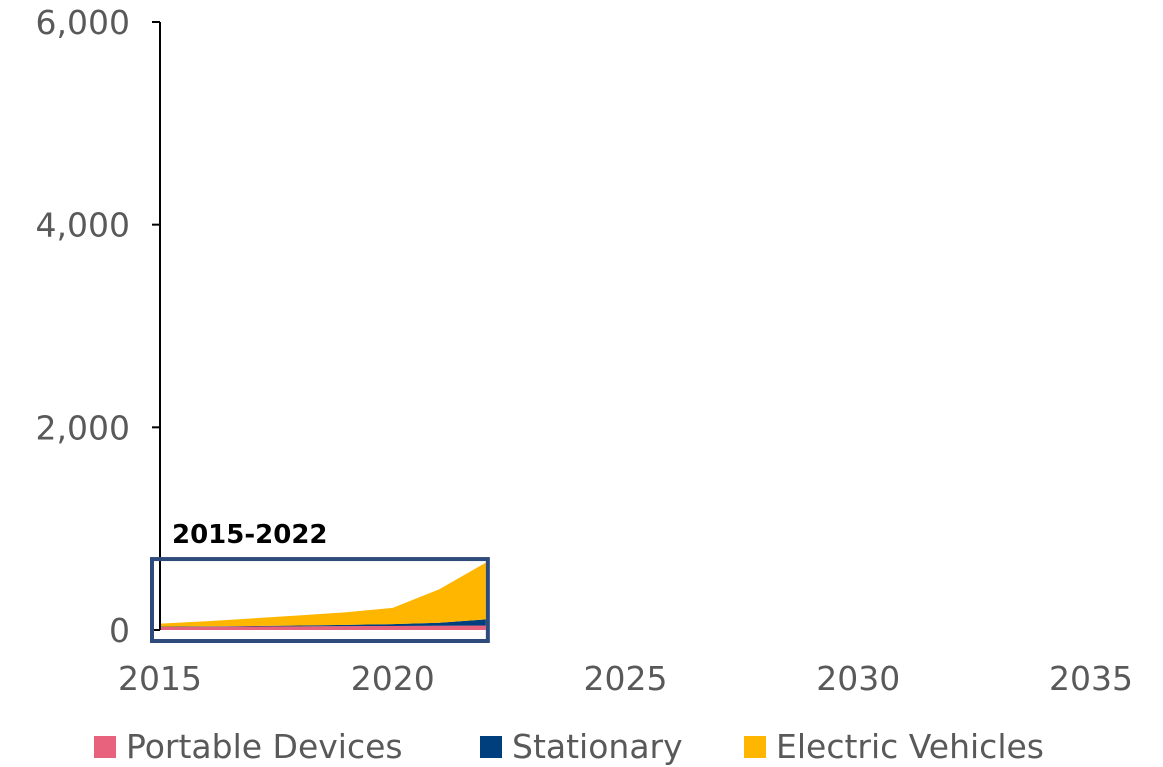 The height and width of the screenshot is (767, 1163). What do you see at coordinates (910, 746) in the screenshot?
I see `legend-label: Electric Vehicles` at bounding box center [910, 746].